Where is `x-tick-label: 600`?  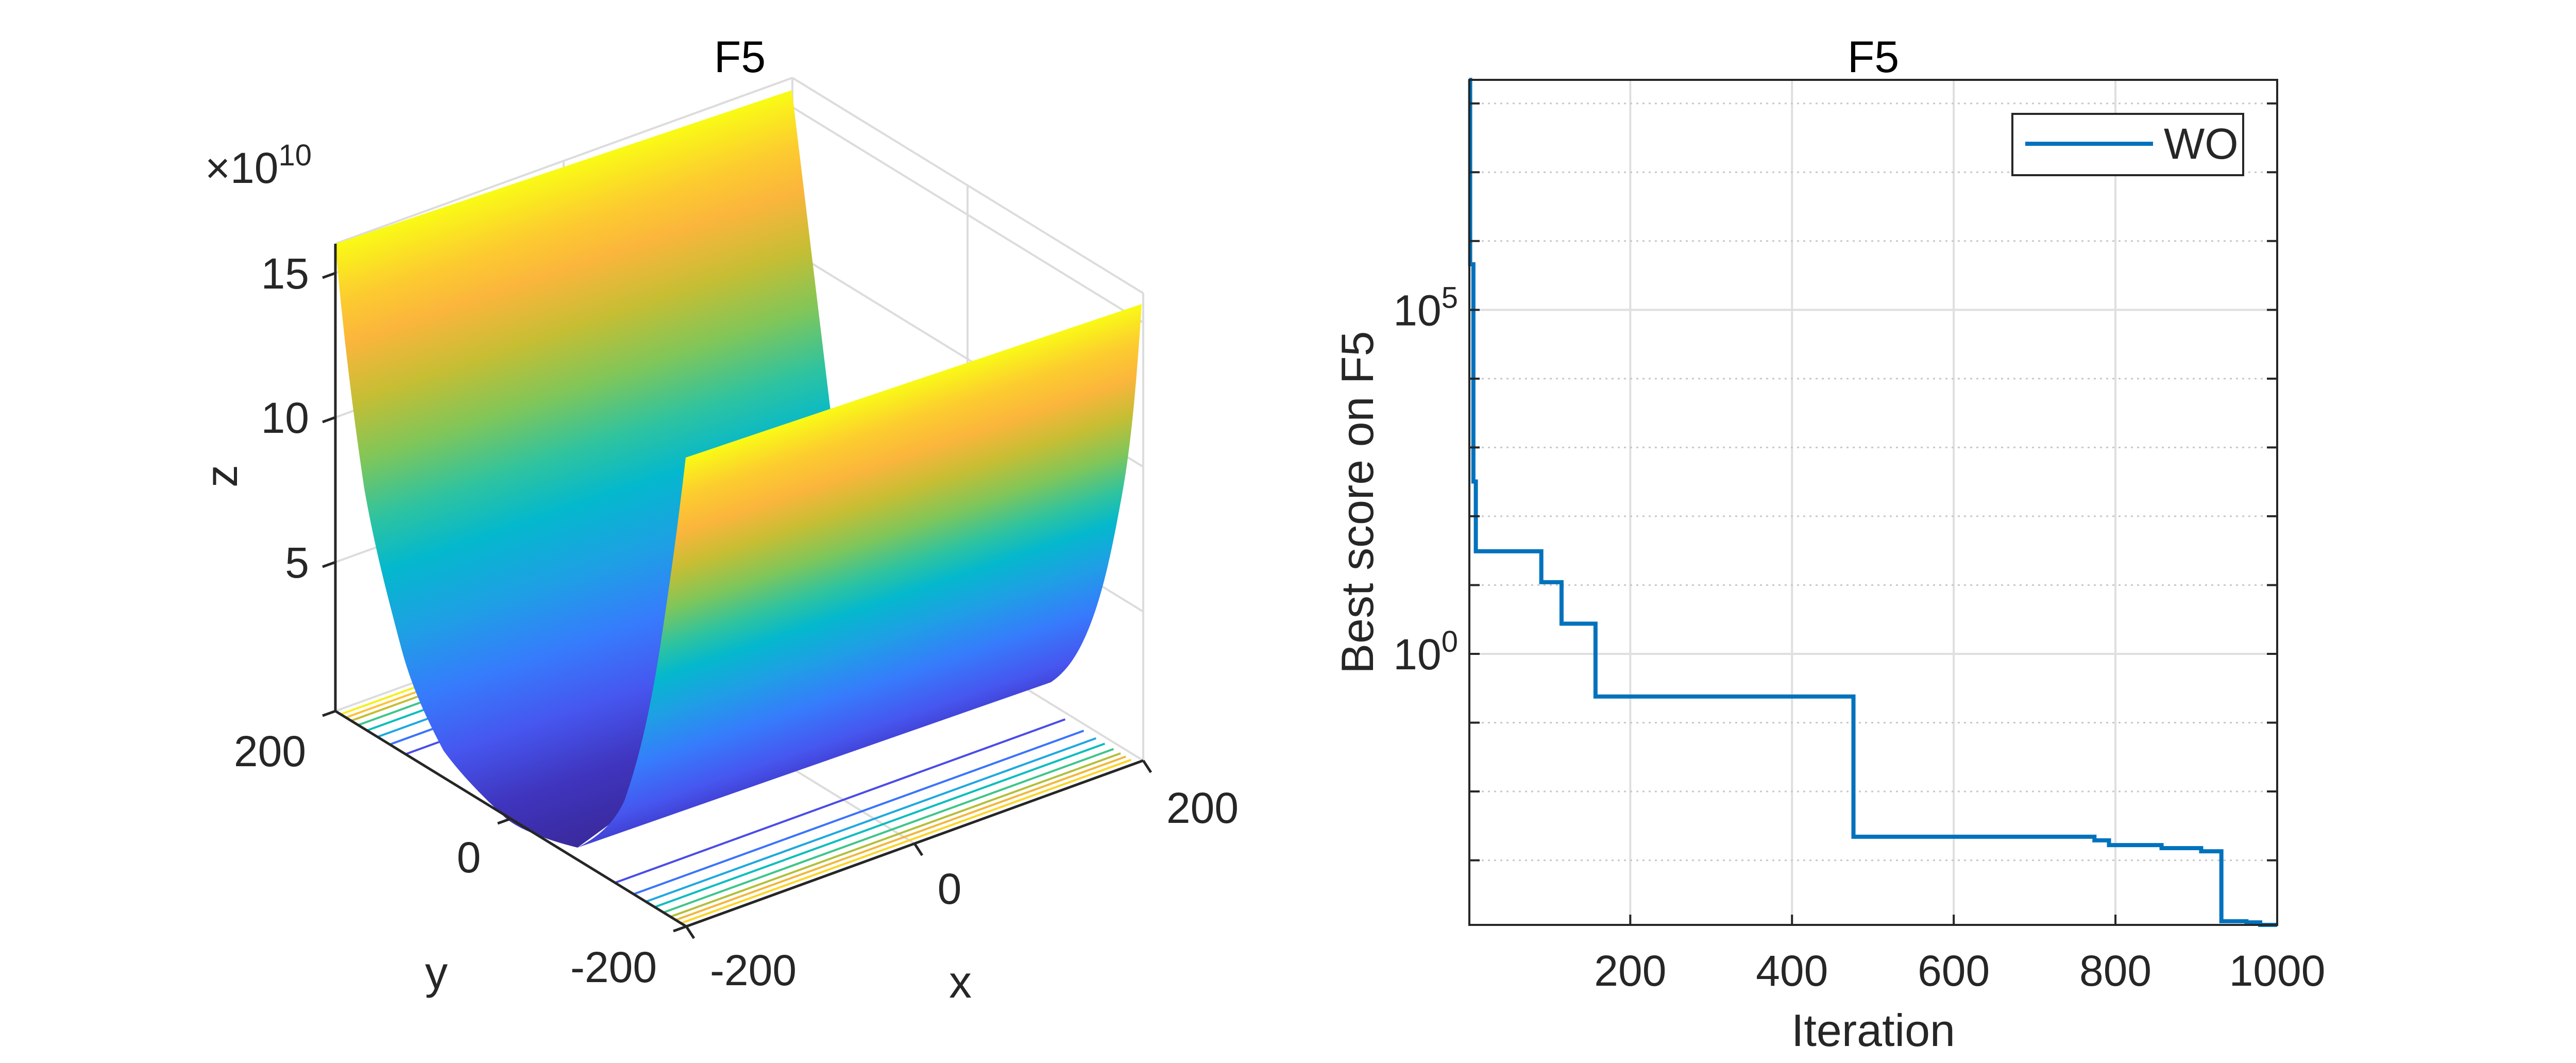
x-tick-label: 600 is located at coordinates (1954, 971).